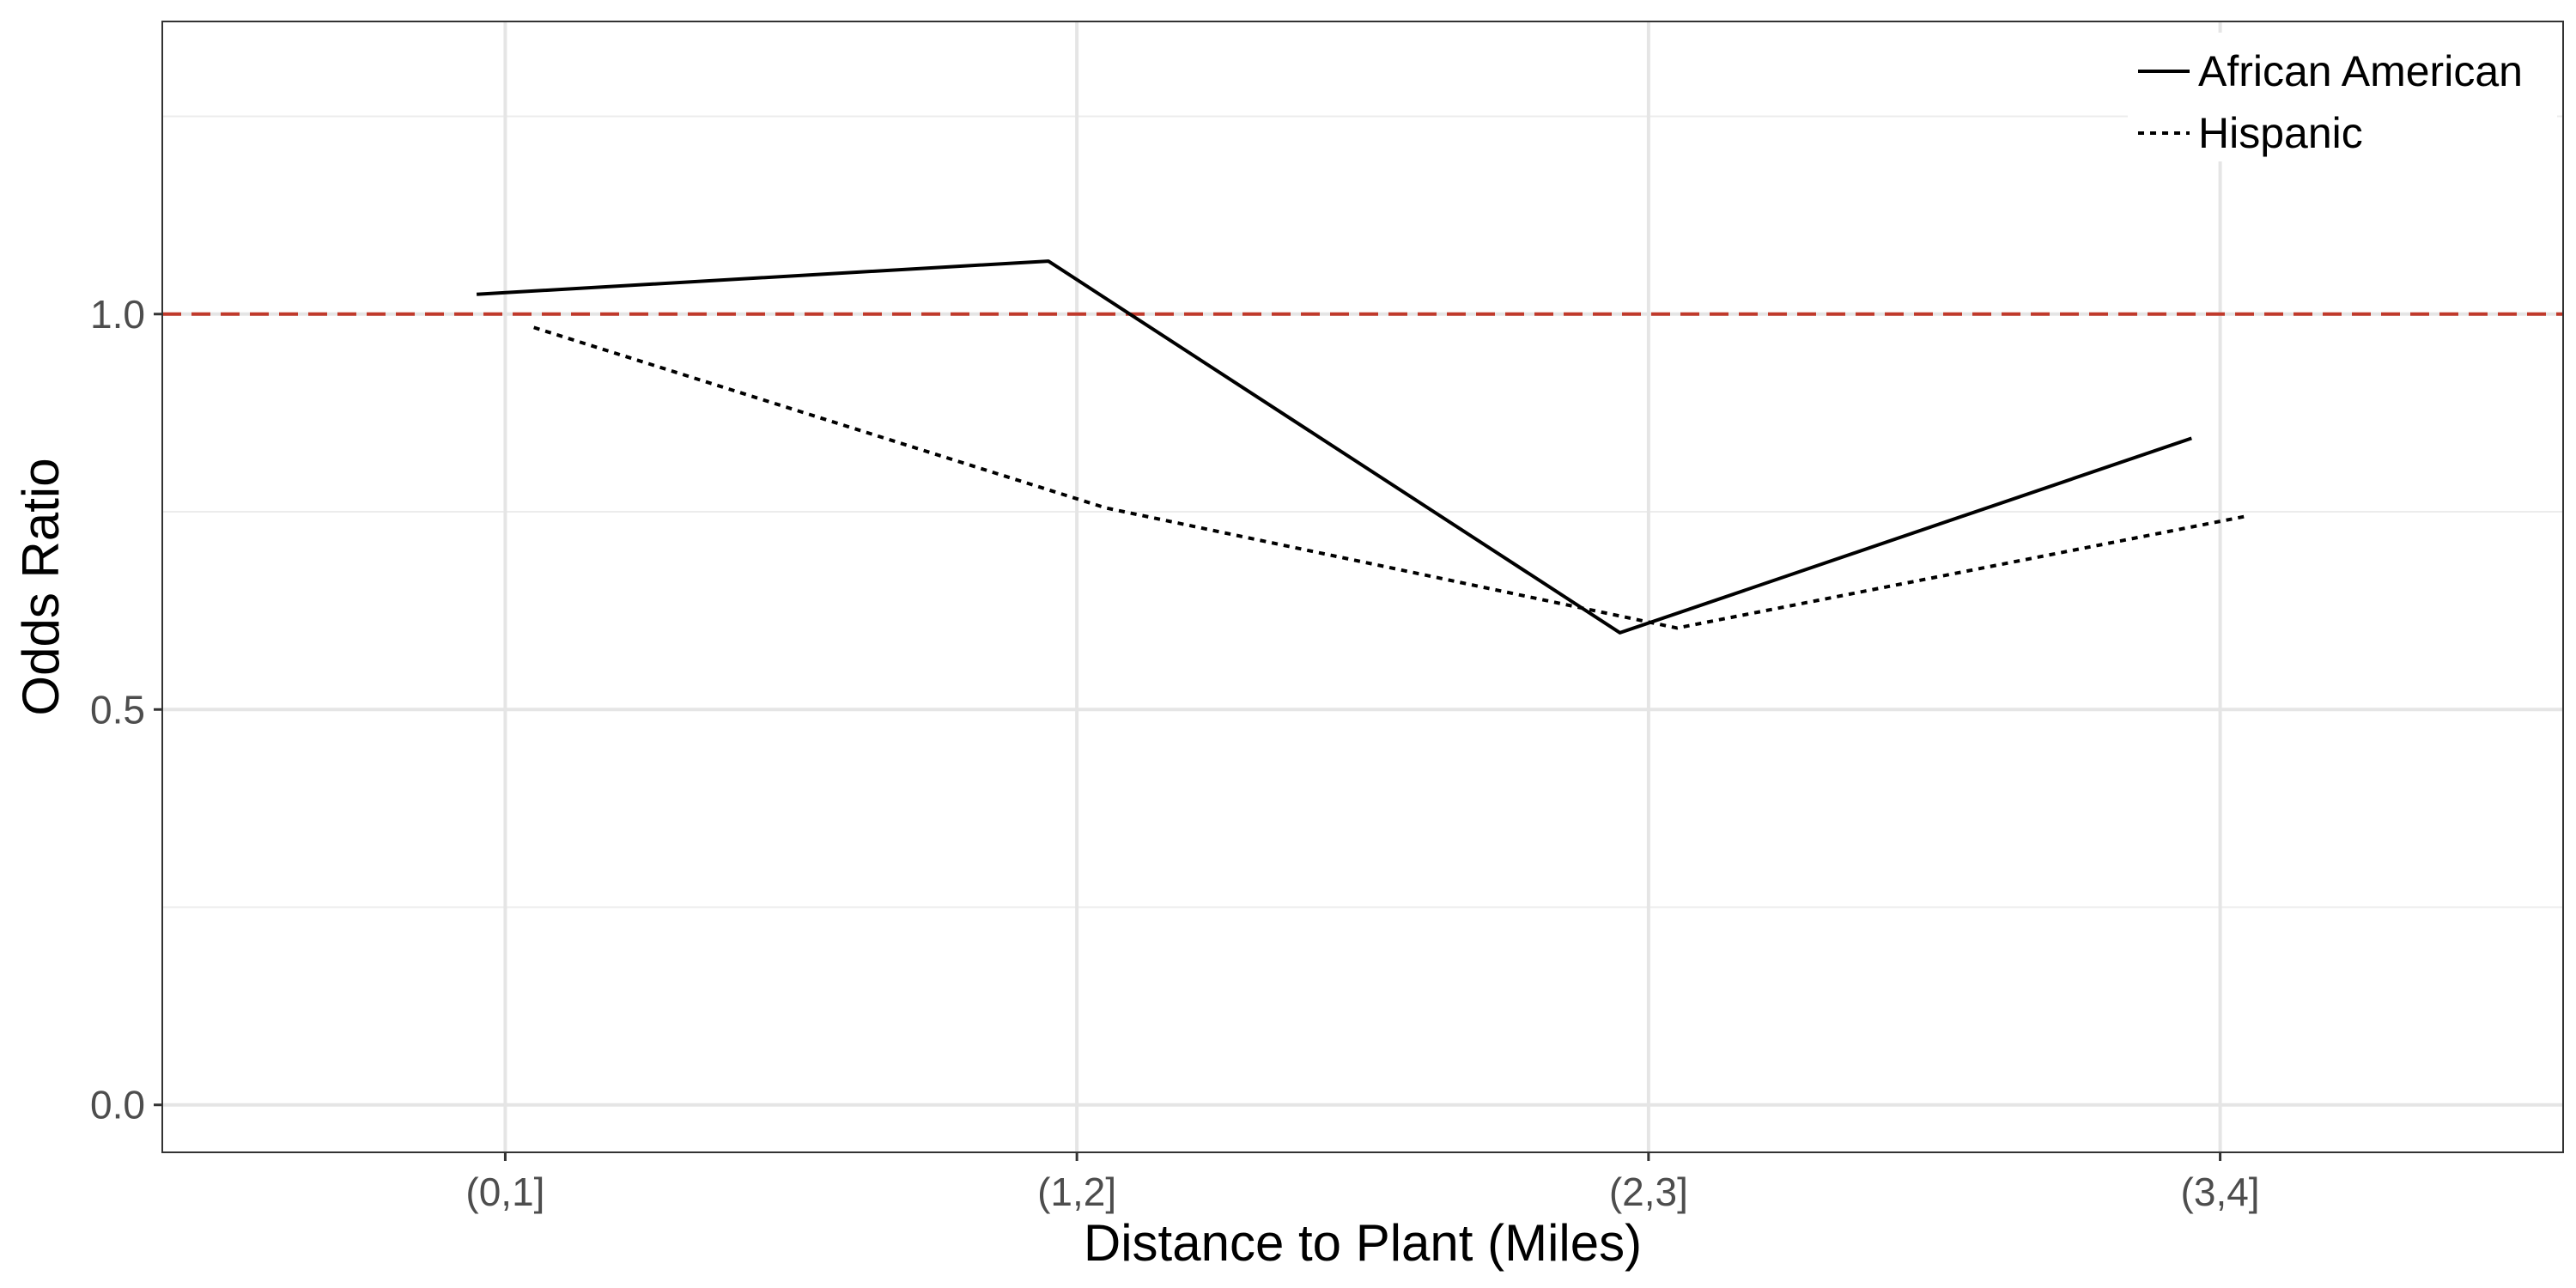 This screenshot has width=2576, height=1288. I want to click on y-tick-label: 0.0, so click(117, 1105).